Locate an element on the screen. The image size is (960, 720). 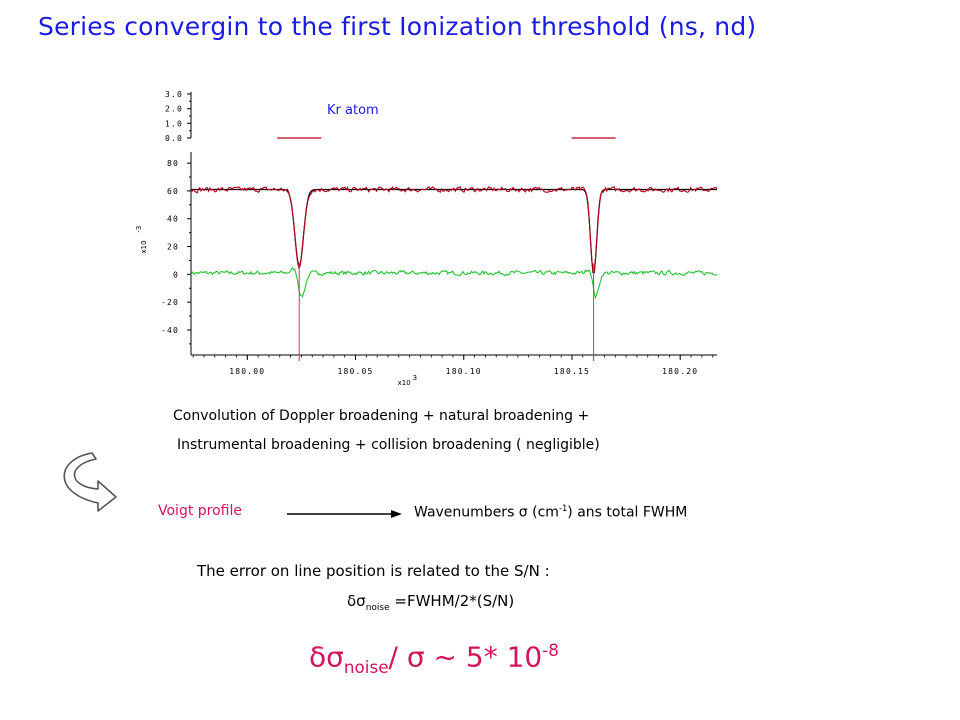
x-axis-multiplier-exp: 3 is located at coordinates (415, 378).